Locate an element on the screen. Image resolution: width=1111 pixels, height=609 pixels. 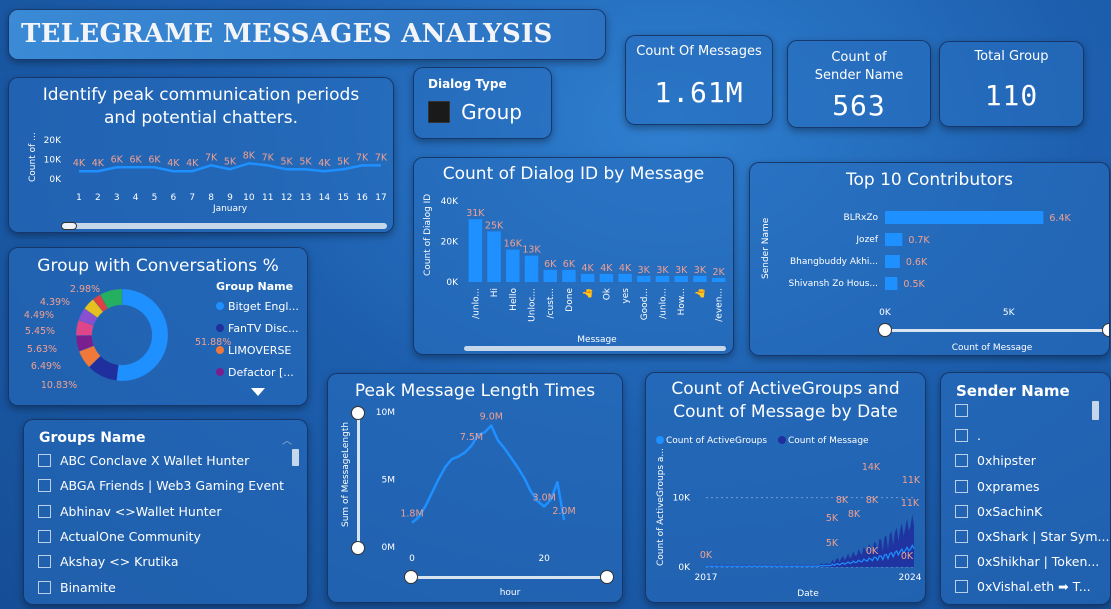
dialog-type-title: Dialog Type is located at coordinates (467, 84).